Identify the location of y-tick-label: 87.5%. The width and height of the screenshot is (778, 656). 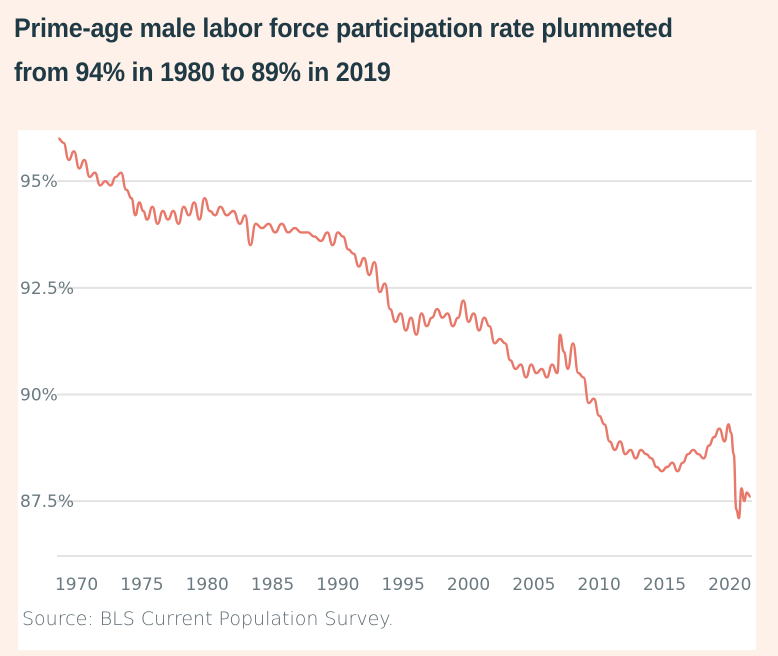
(47, 502).